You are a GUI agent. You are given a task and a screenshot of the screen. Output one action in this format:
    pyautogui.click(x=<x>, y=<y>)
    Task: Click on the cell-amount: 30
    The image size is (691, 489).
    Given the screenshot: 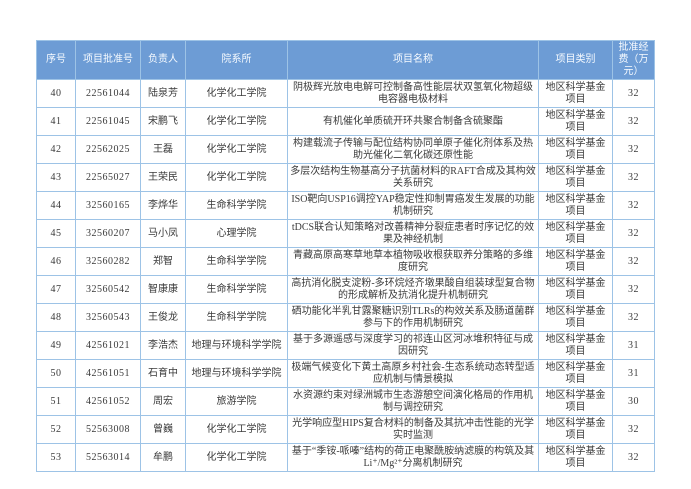 What is the action you would take?
    pyautogui.click(x=633, y=401)
    